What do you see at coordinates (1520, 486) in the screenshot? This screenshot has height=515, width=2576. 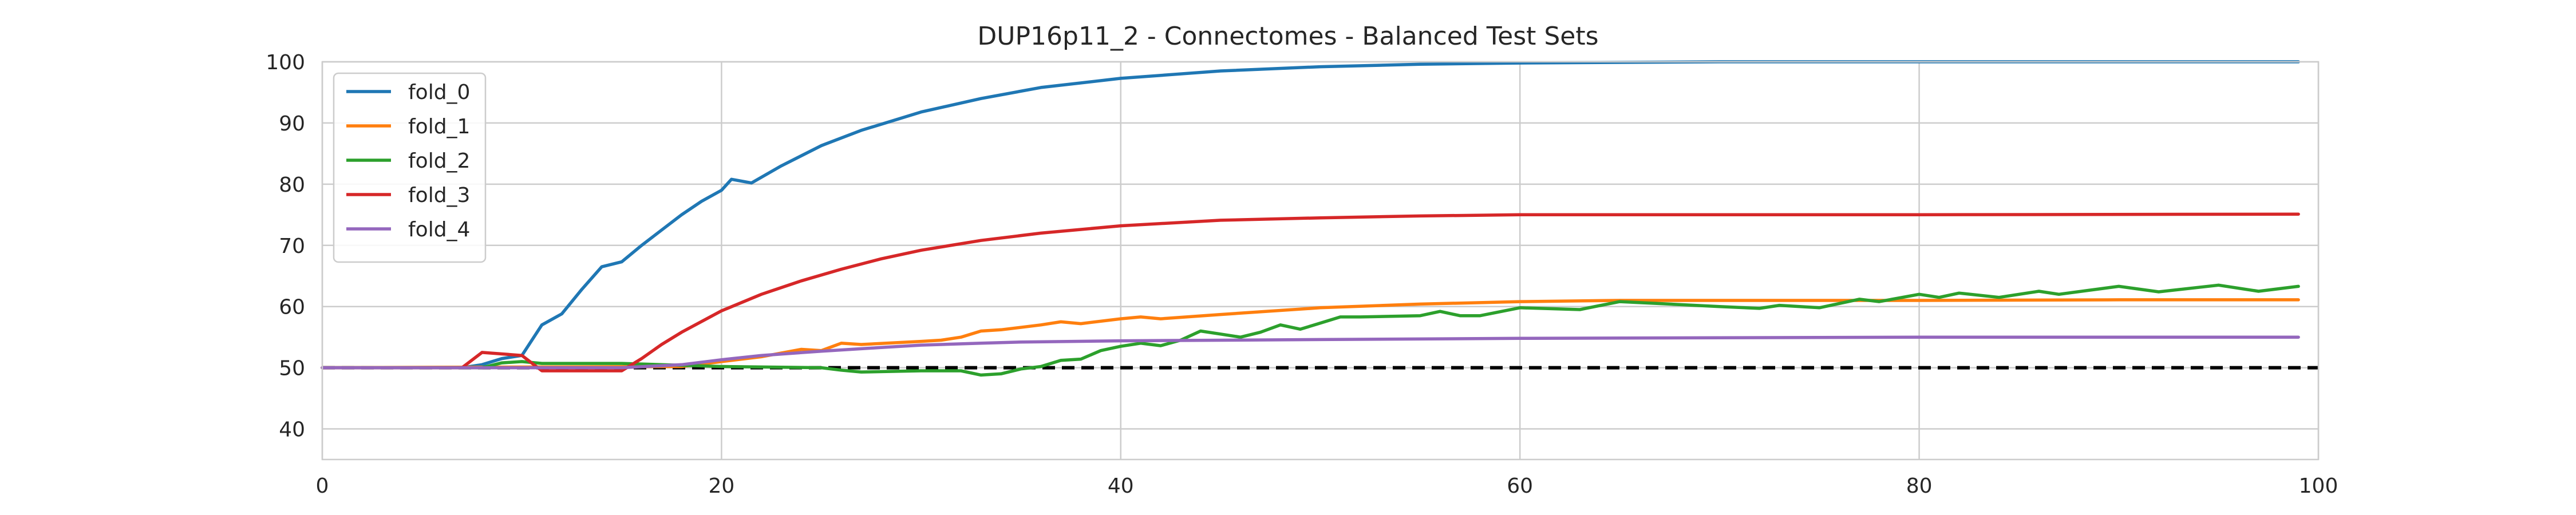 I see `x-tick-label: 60` at bounding box center [1520, 486].